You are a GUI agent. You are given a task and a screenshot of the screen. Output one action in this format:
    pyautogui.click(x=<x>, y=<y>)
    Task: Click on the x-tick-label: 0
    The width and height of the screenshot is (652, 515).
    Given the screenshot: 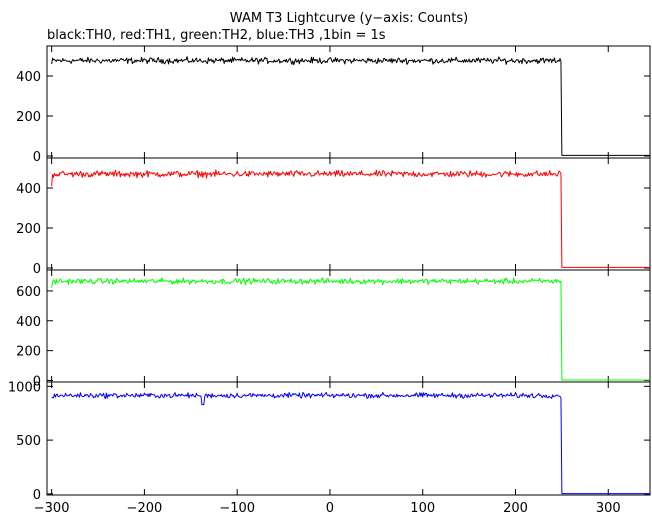 What is the action you would take?
    pyautogui.click(x=330, y=508)
    